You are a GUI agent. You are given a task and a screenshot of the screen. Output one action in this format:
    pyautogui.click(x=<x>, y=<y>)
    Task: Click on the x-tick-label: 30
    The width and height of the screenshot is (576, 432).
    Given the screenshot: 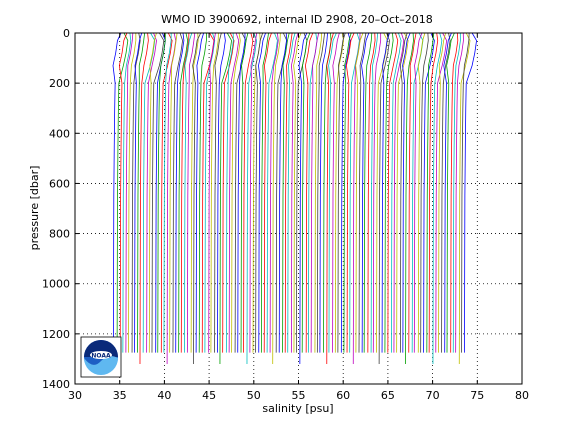 What is the action you would take?
    pyautogui.click(x=75, y=395)
    